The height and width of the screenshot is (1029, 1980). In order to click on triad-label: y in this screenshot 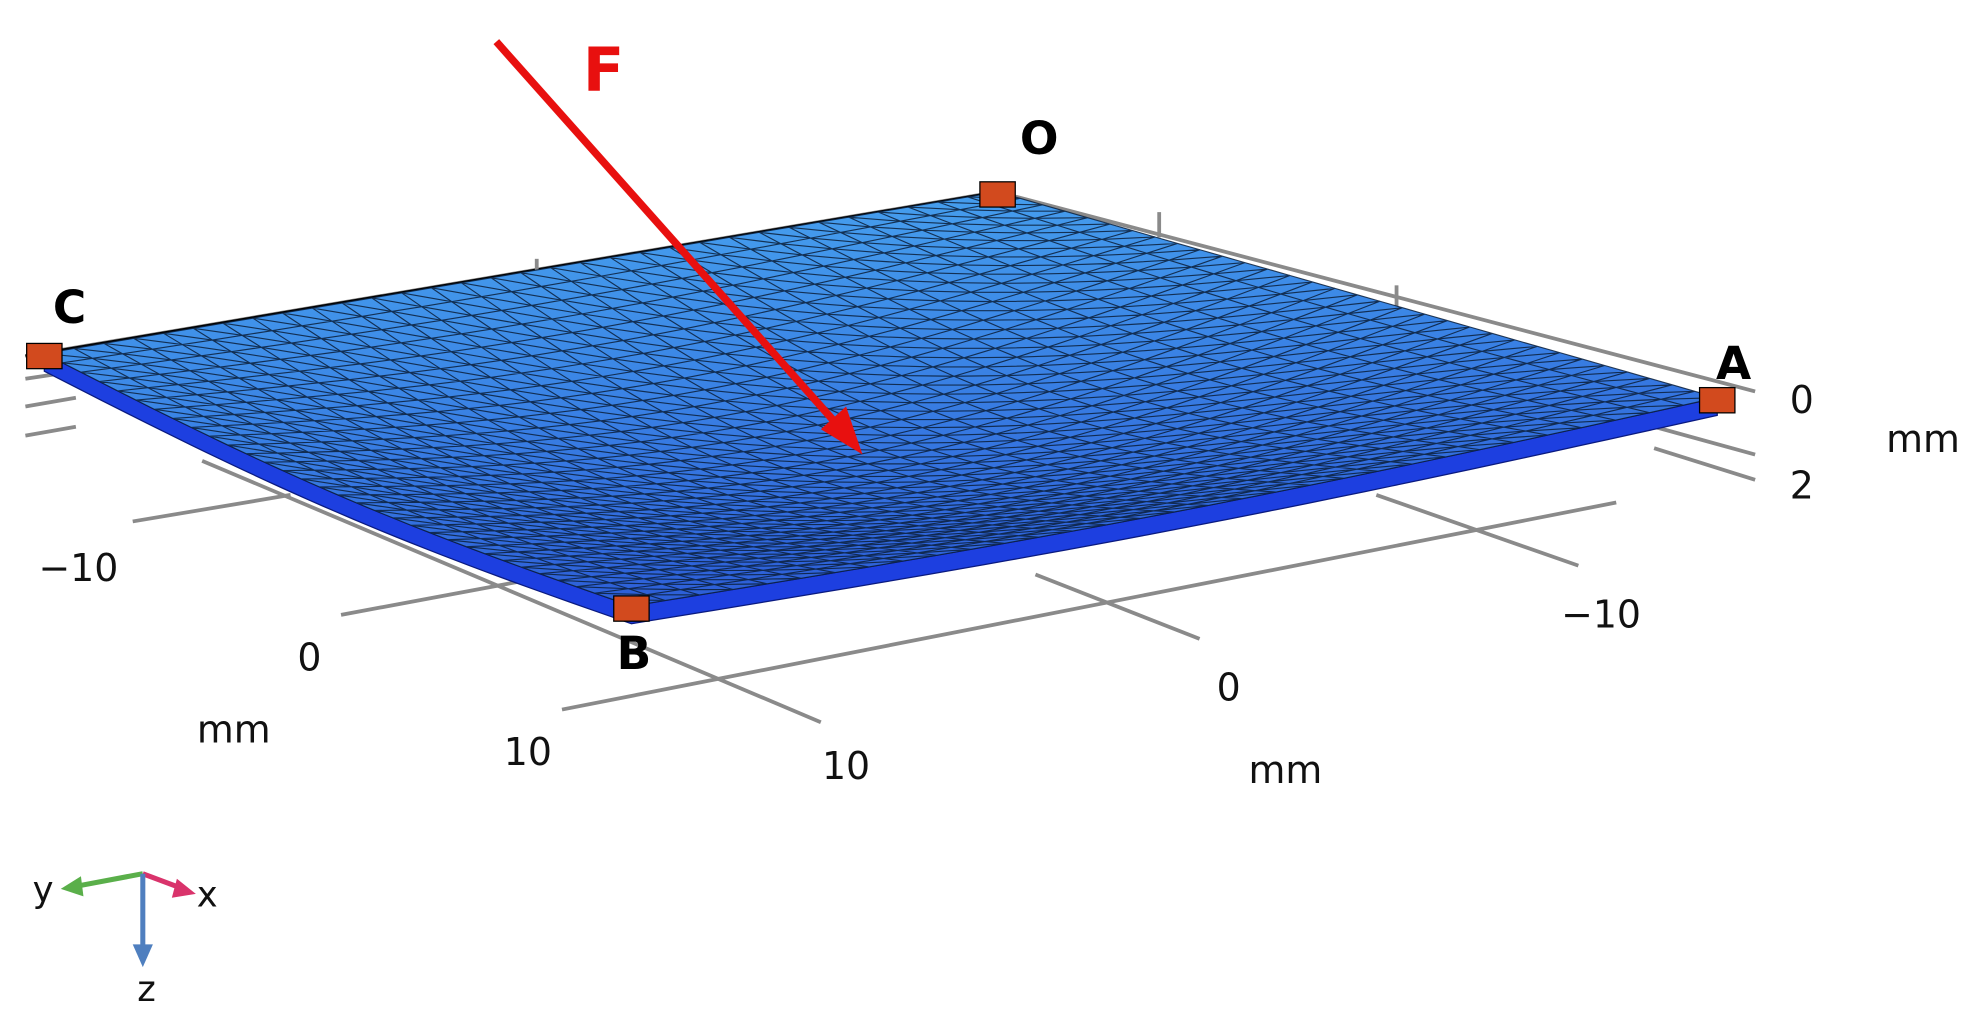, I will do `click(43, 889)`.